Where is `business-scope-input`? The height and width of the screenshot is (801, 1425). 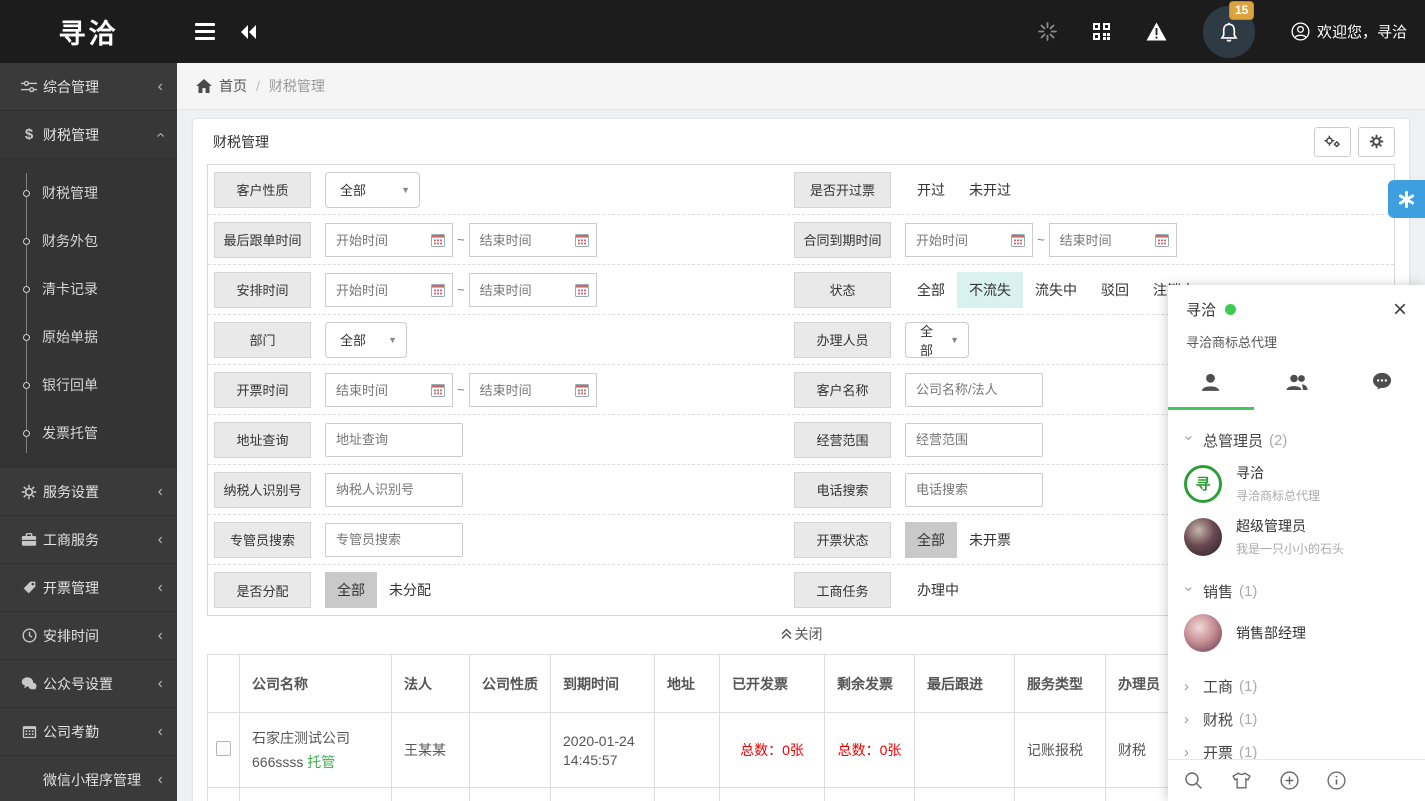 business-scope-input is located at coordinates (974, 439).